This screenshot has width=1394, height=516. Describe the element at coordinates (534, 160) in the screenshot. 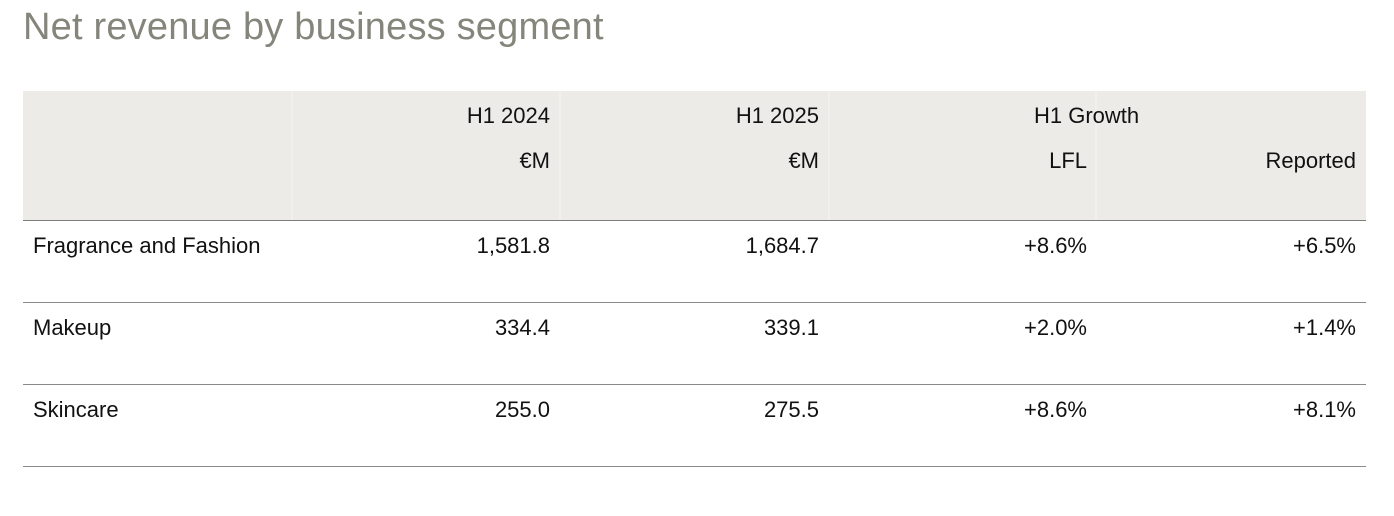

I see `header-unit-2024: €M` at that location.